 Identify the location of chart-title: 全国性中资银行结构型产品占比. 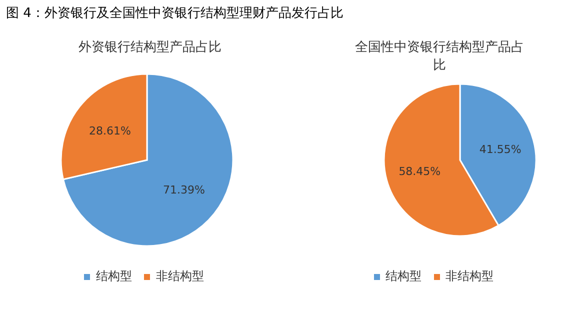
(439, 56).